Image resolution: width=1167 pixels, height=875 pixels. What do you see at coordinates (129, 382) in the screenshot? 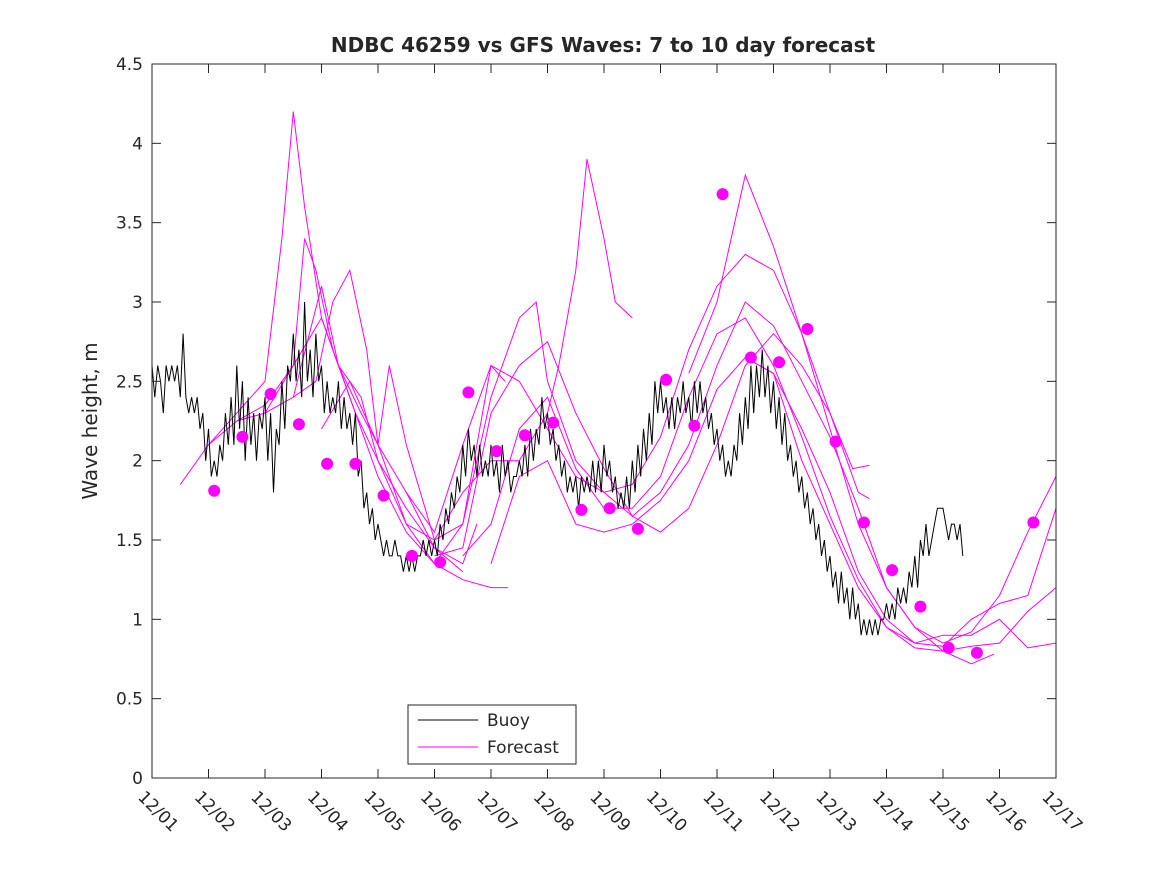
I see `y-tick-label: 2.5` at bounding box center [129, 382].